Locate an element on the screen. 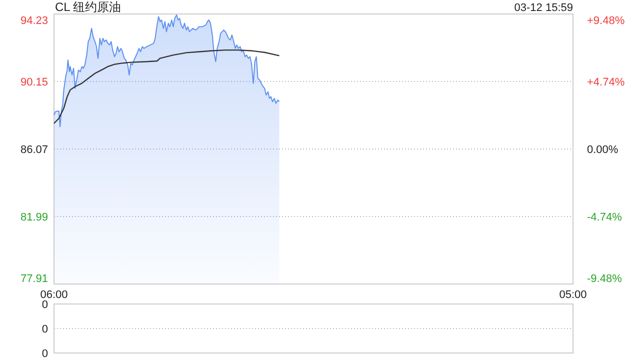 The image size is (640, 360). y2-tick-label: 0.00% is located at coordinates (602, 150).